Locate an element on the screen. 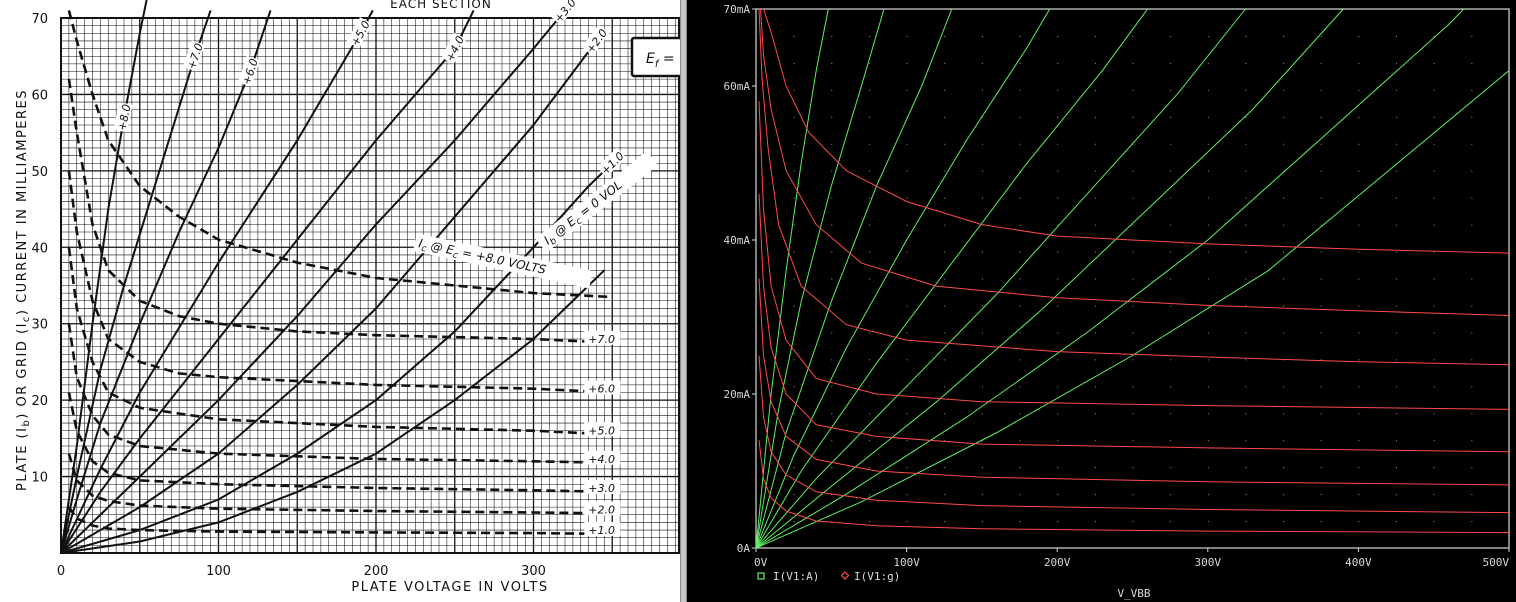 The width and height of the screenshot is (1516, 602). grid-curve-label-text: +1.0 is located at coordinates (601, 530).